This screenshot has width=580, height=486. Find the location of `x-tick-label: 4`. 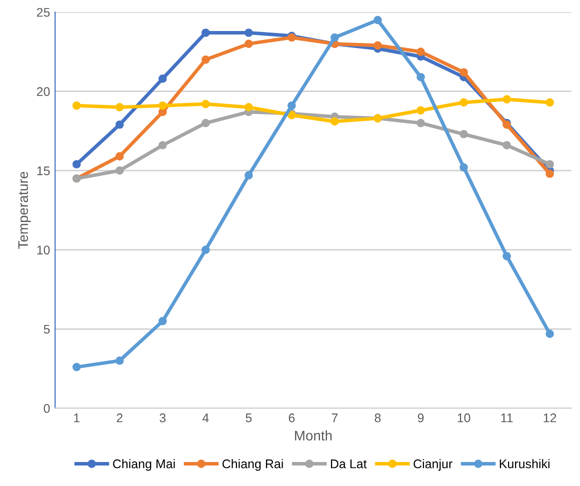

x-tick-label: 4 is located at coordinates (205, 418).